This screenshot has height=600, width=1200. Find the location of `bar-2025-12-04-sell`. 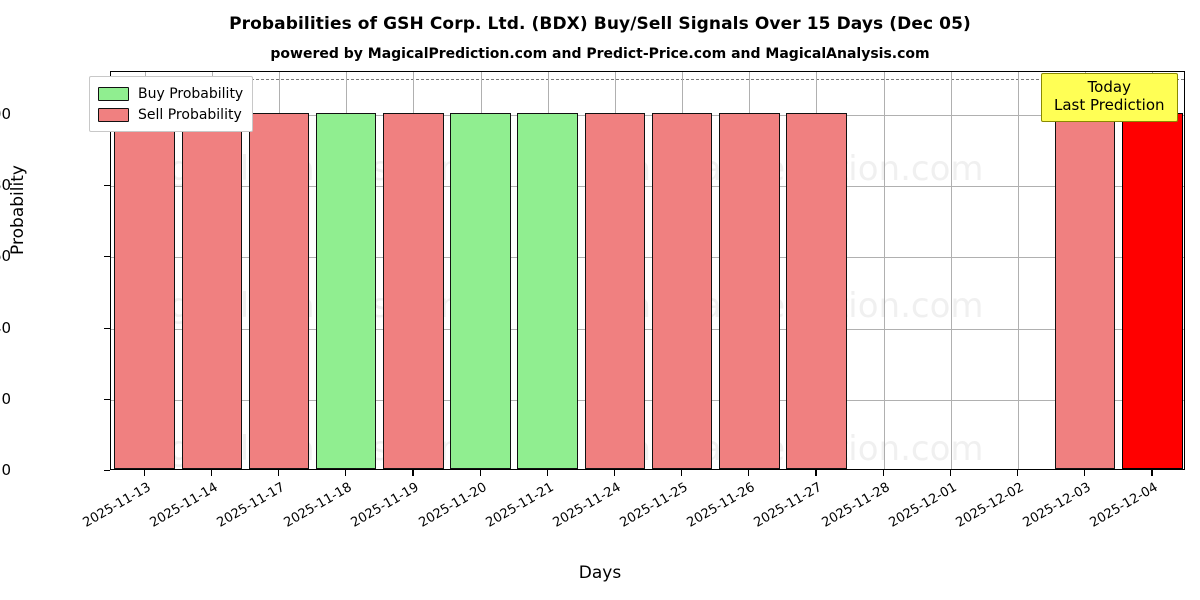

bar-2025-12-04-sell is located at coordinates (1152, 290).